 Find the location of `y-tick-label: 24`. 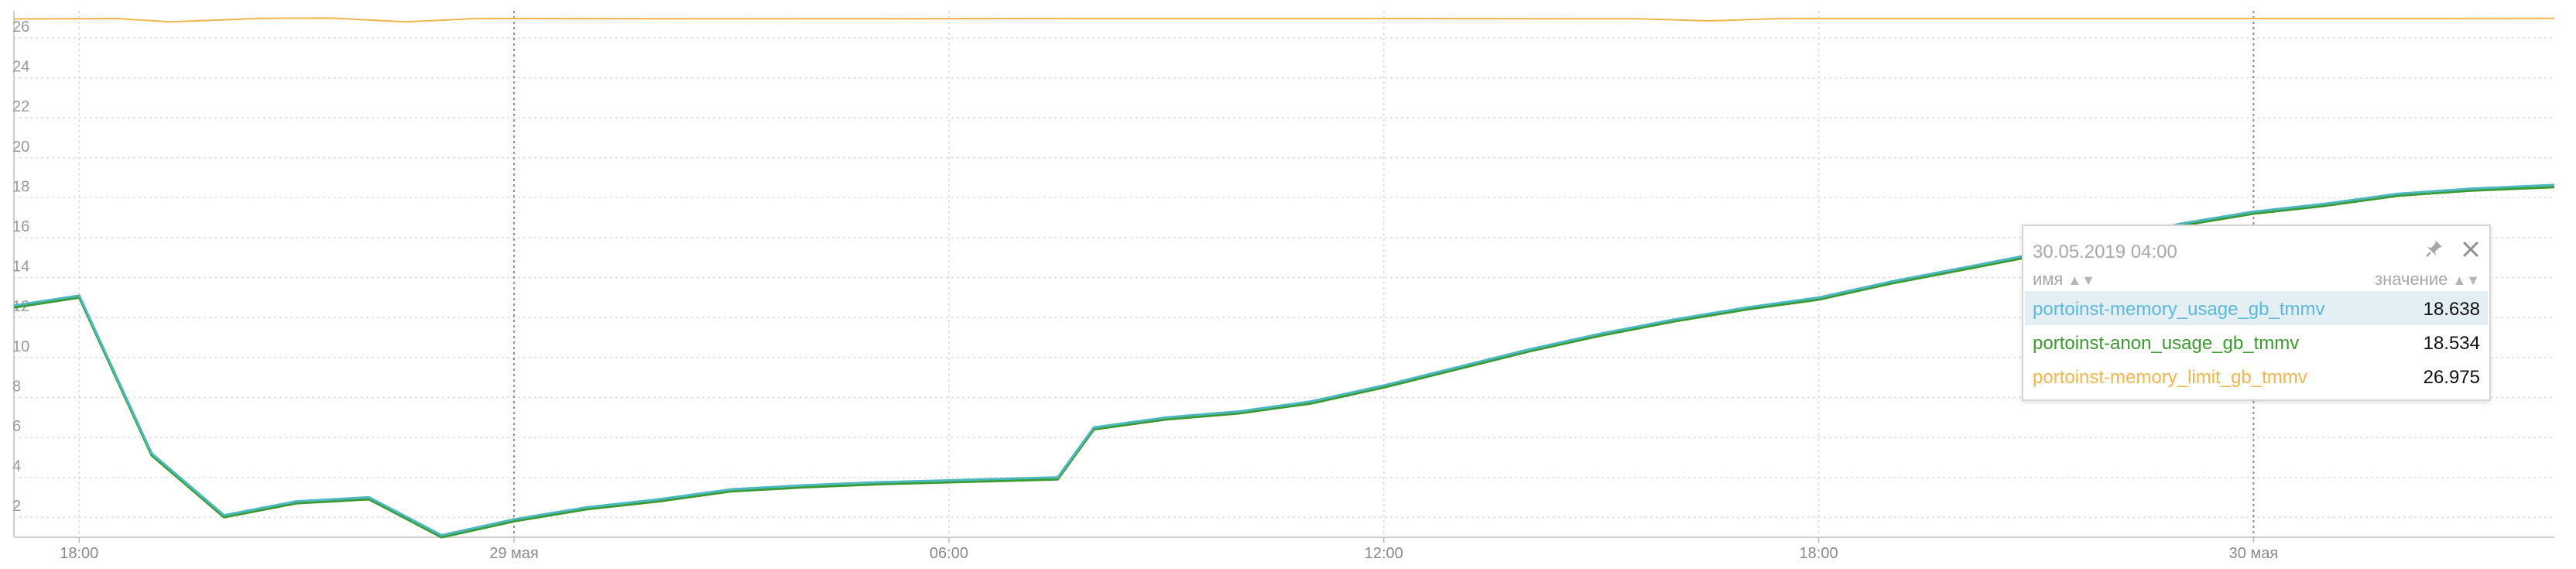

y-tick-label: 24 is located at coordinates (20, 67).